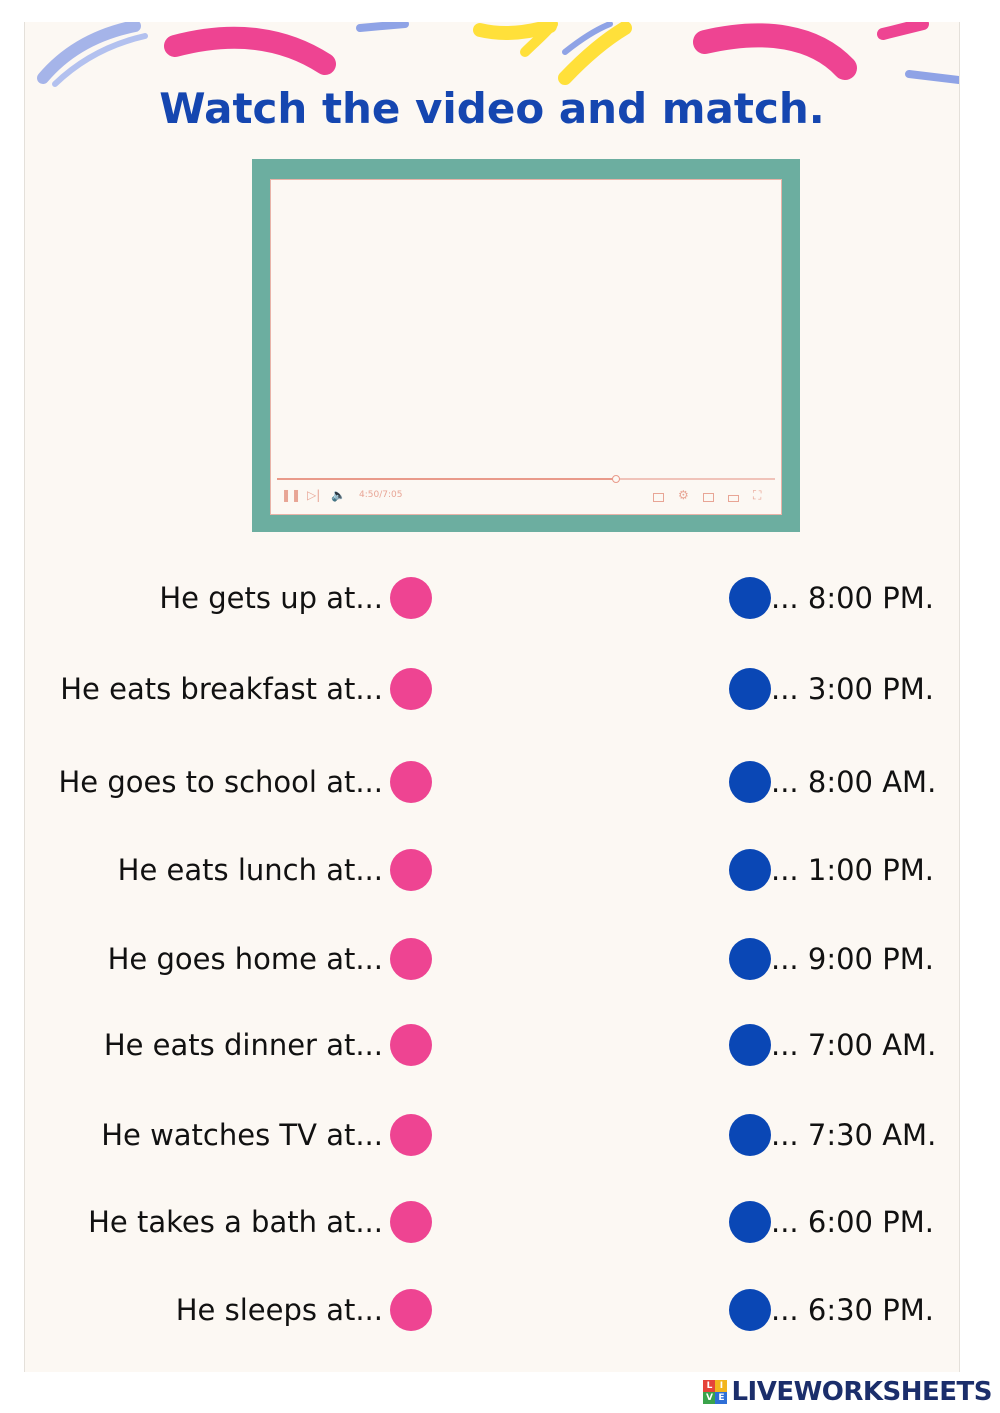 The image size is (1000, 1413). Describe the element at coordinates (492, 1310) in the screenshot. I see `match-row: He sleeps at... ... 6:30 PM.` at that location.